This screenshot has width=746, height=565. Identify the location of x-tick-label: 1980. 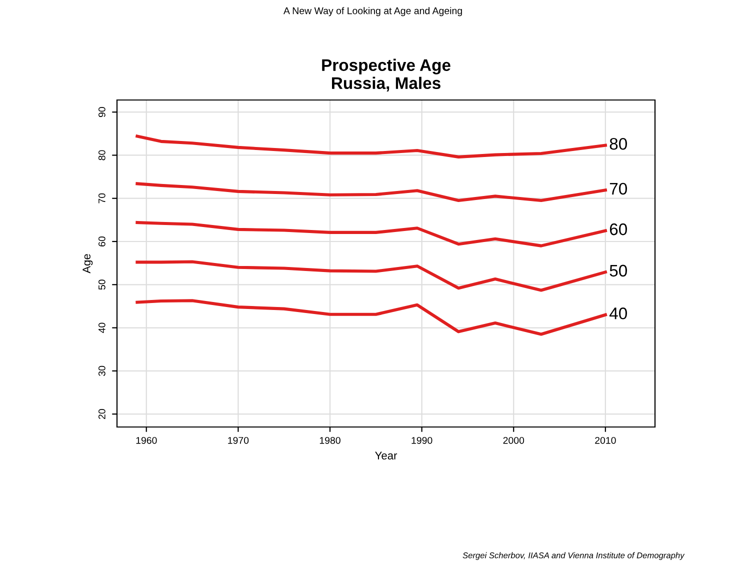
(330, 440).